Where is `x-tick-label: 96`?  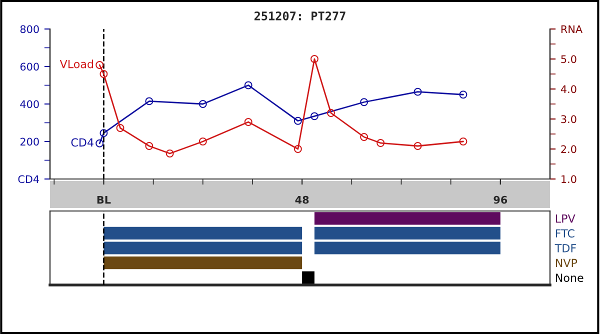
x-tick-label: 96 is located at coordinates (501, 200).